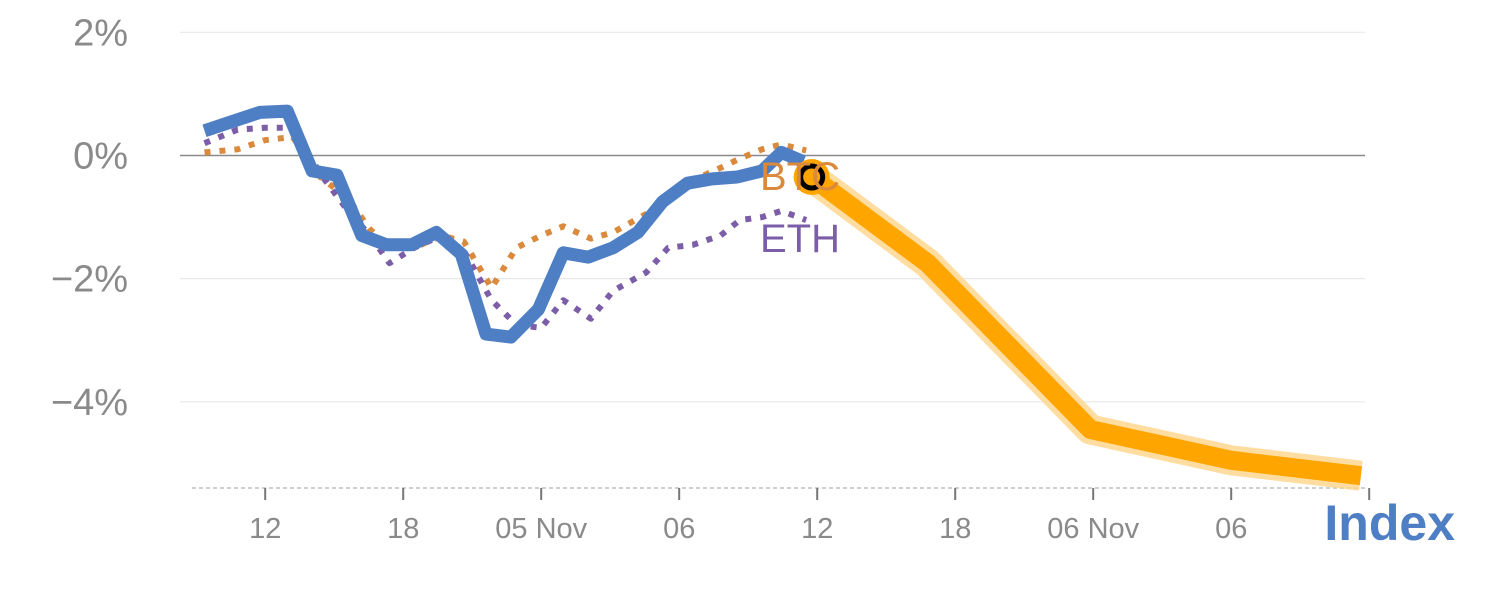  What do you see at coordinates (1389, 523) in the screenshot?
I see `index-series-label: Index` at bounding box center [1389, 523].